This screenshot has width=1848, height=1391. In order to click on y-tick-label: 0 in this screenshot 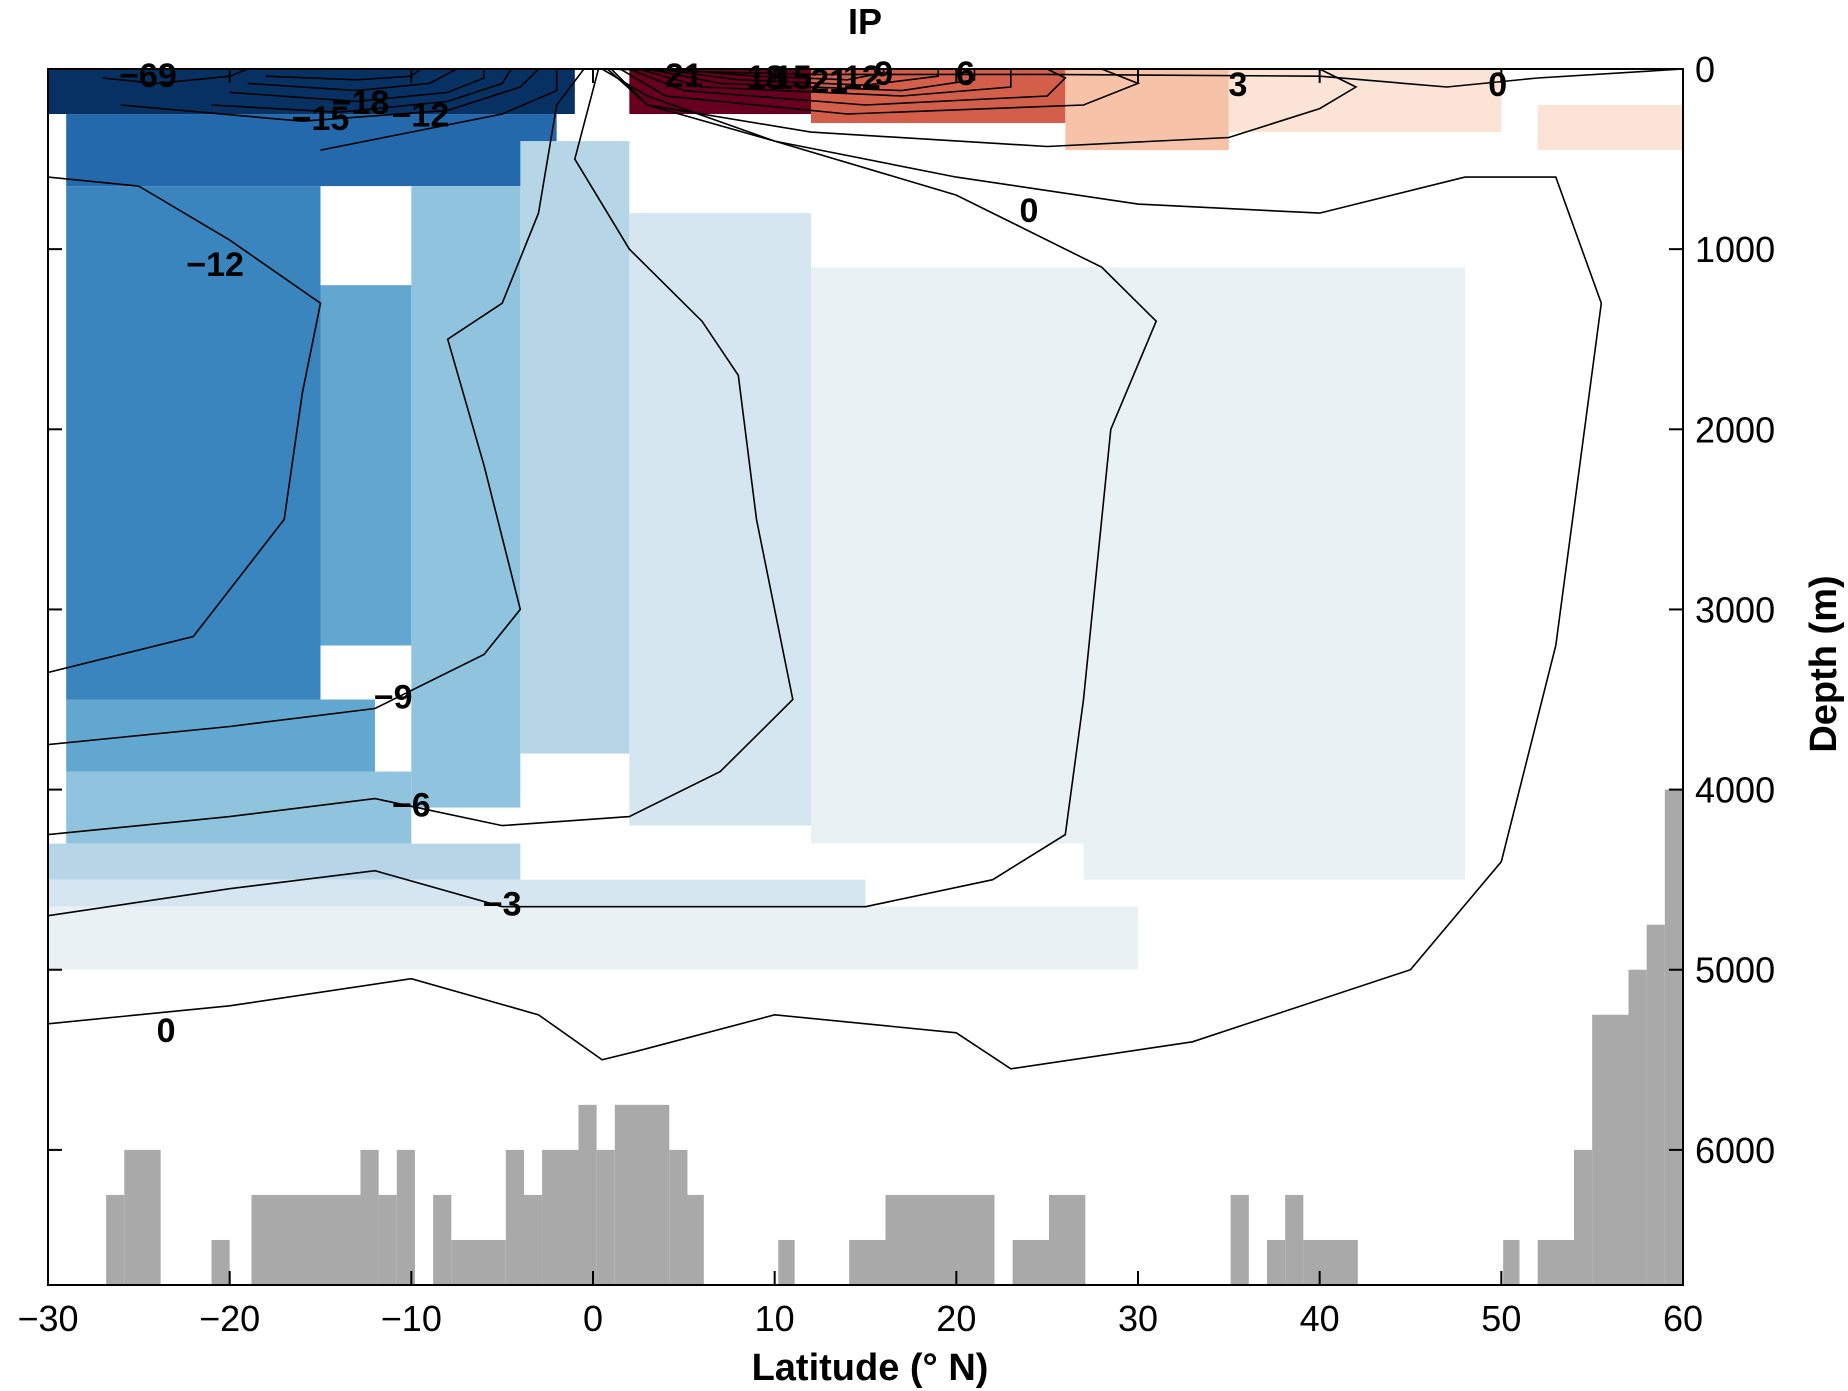, I will do `click(1705, 69)`.